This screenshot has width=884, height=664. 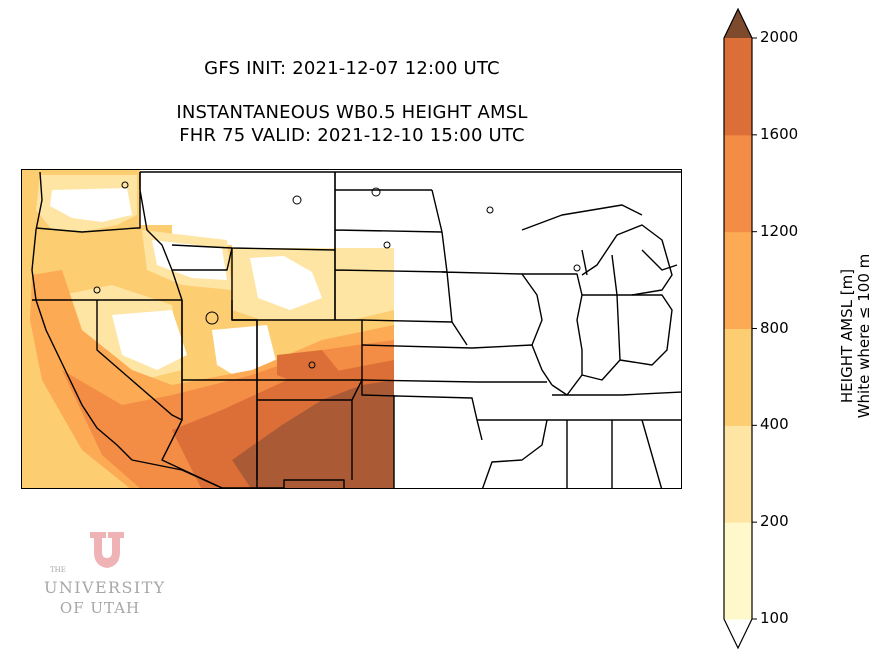 I want to click on colorbar-extend-max, so click(x=738, y=23).